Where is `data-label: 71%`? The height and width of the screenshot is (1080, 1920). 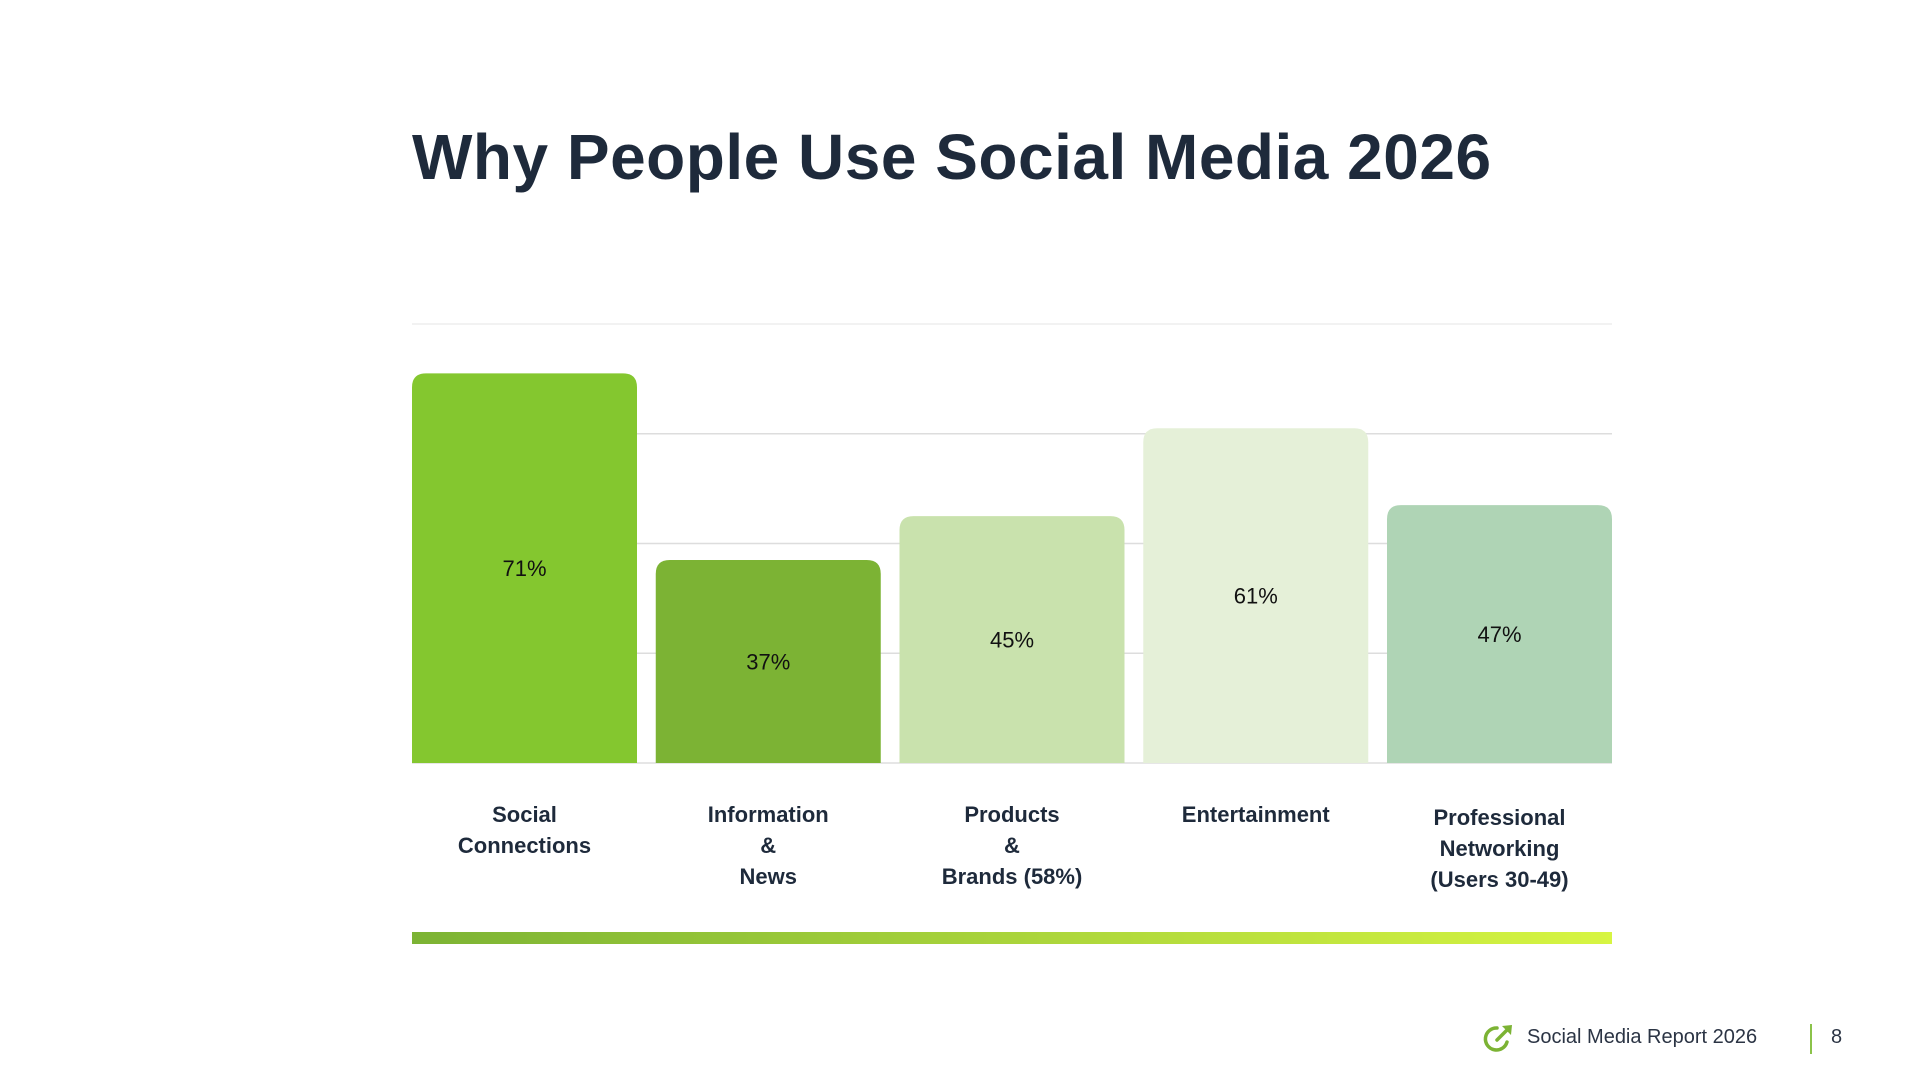 data-label: 71% is located at coordinates (524, 568).